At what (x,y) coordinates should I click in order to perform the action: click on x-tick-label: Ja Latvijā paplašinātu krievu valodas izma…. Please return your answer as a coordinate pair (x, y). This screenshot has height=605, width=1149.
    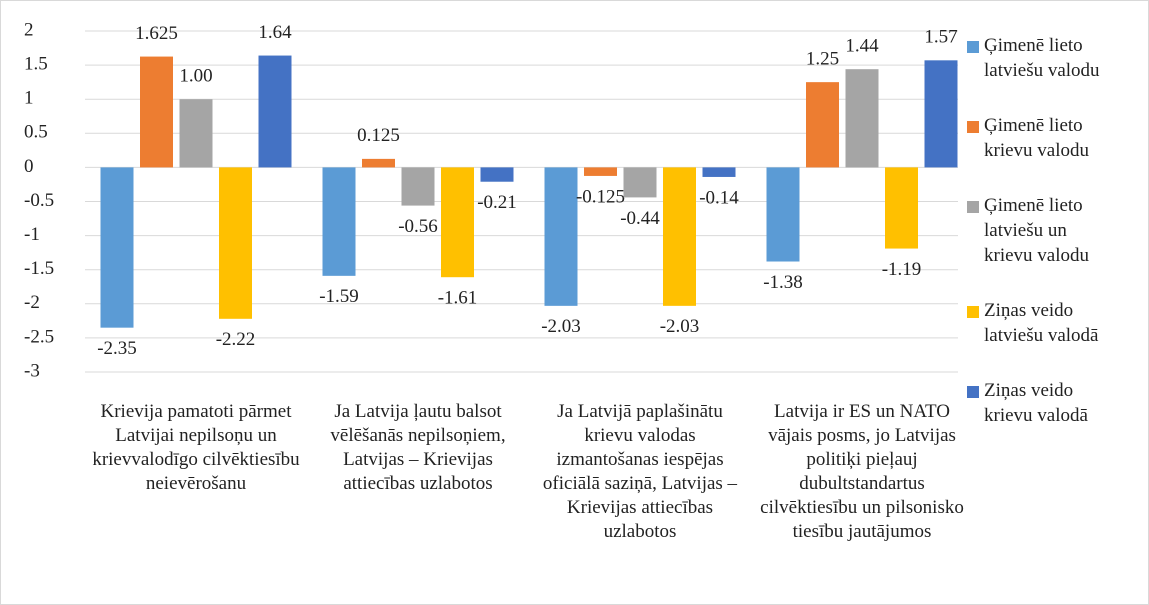
    Looking at the image, I should click on (640, 471).